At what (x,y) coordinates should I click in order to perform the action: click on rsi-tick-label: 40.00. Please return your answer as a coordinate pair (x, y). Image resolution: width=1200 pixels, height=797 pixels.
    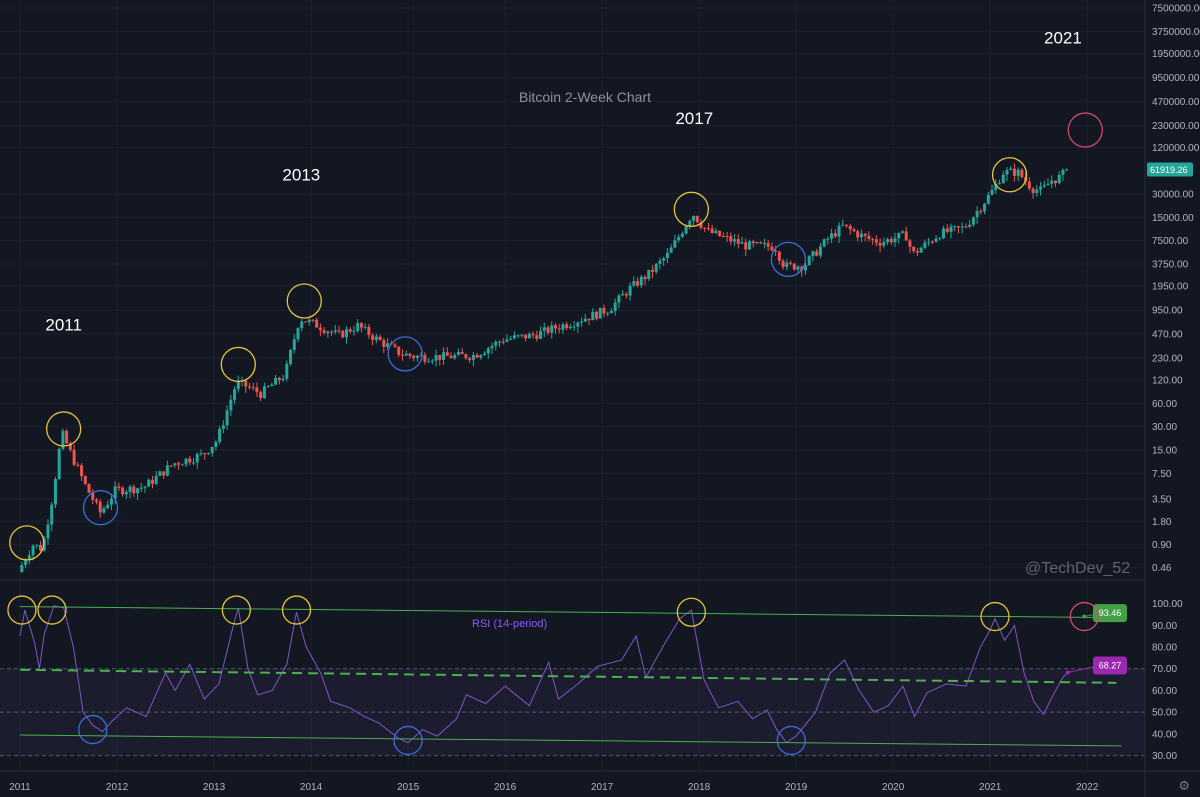
    Looking at the image, I should click on (1164, 734).